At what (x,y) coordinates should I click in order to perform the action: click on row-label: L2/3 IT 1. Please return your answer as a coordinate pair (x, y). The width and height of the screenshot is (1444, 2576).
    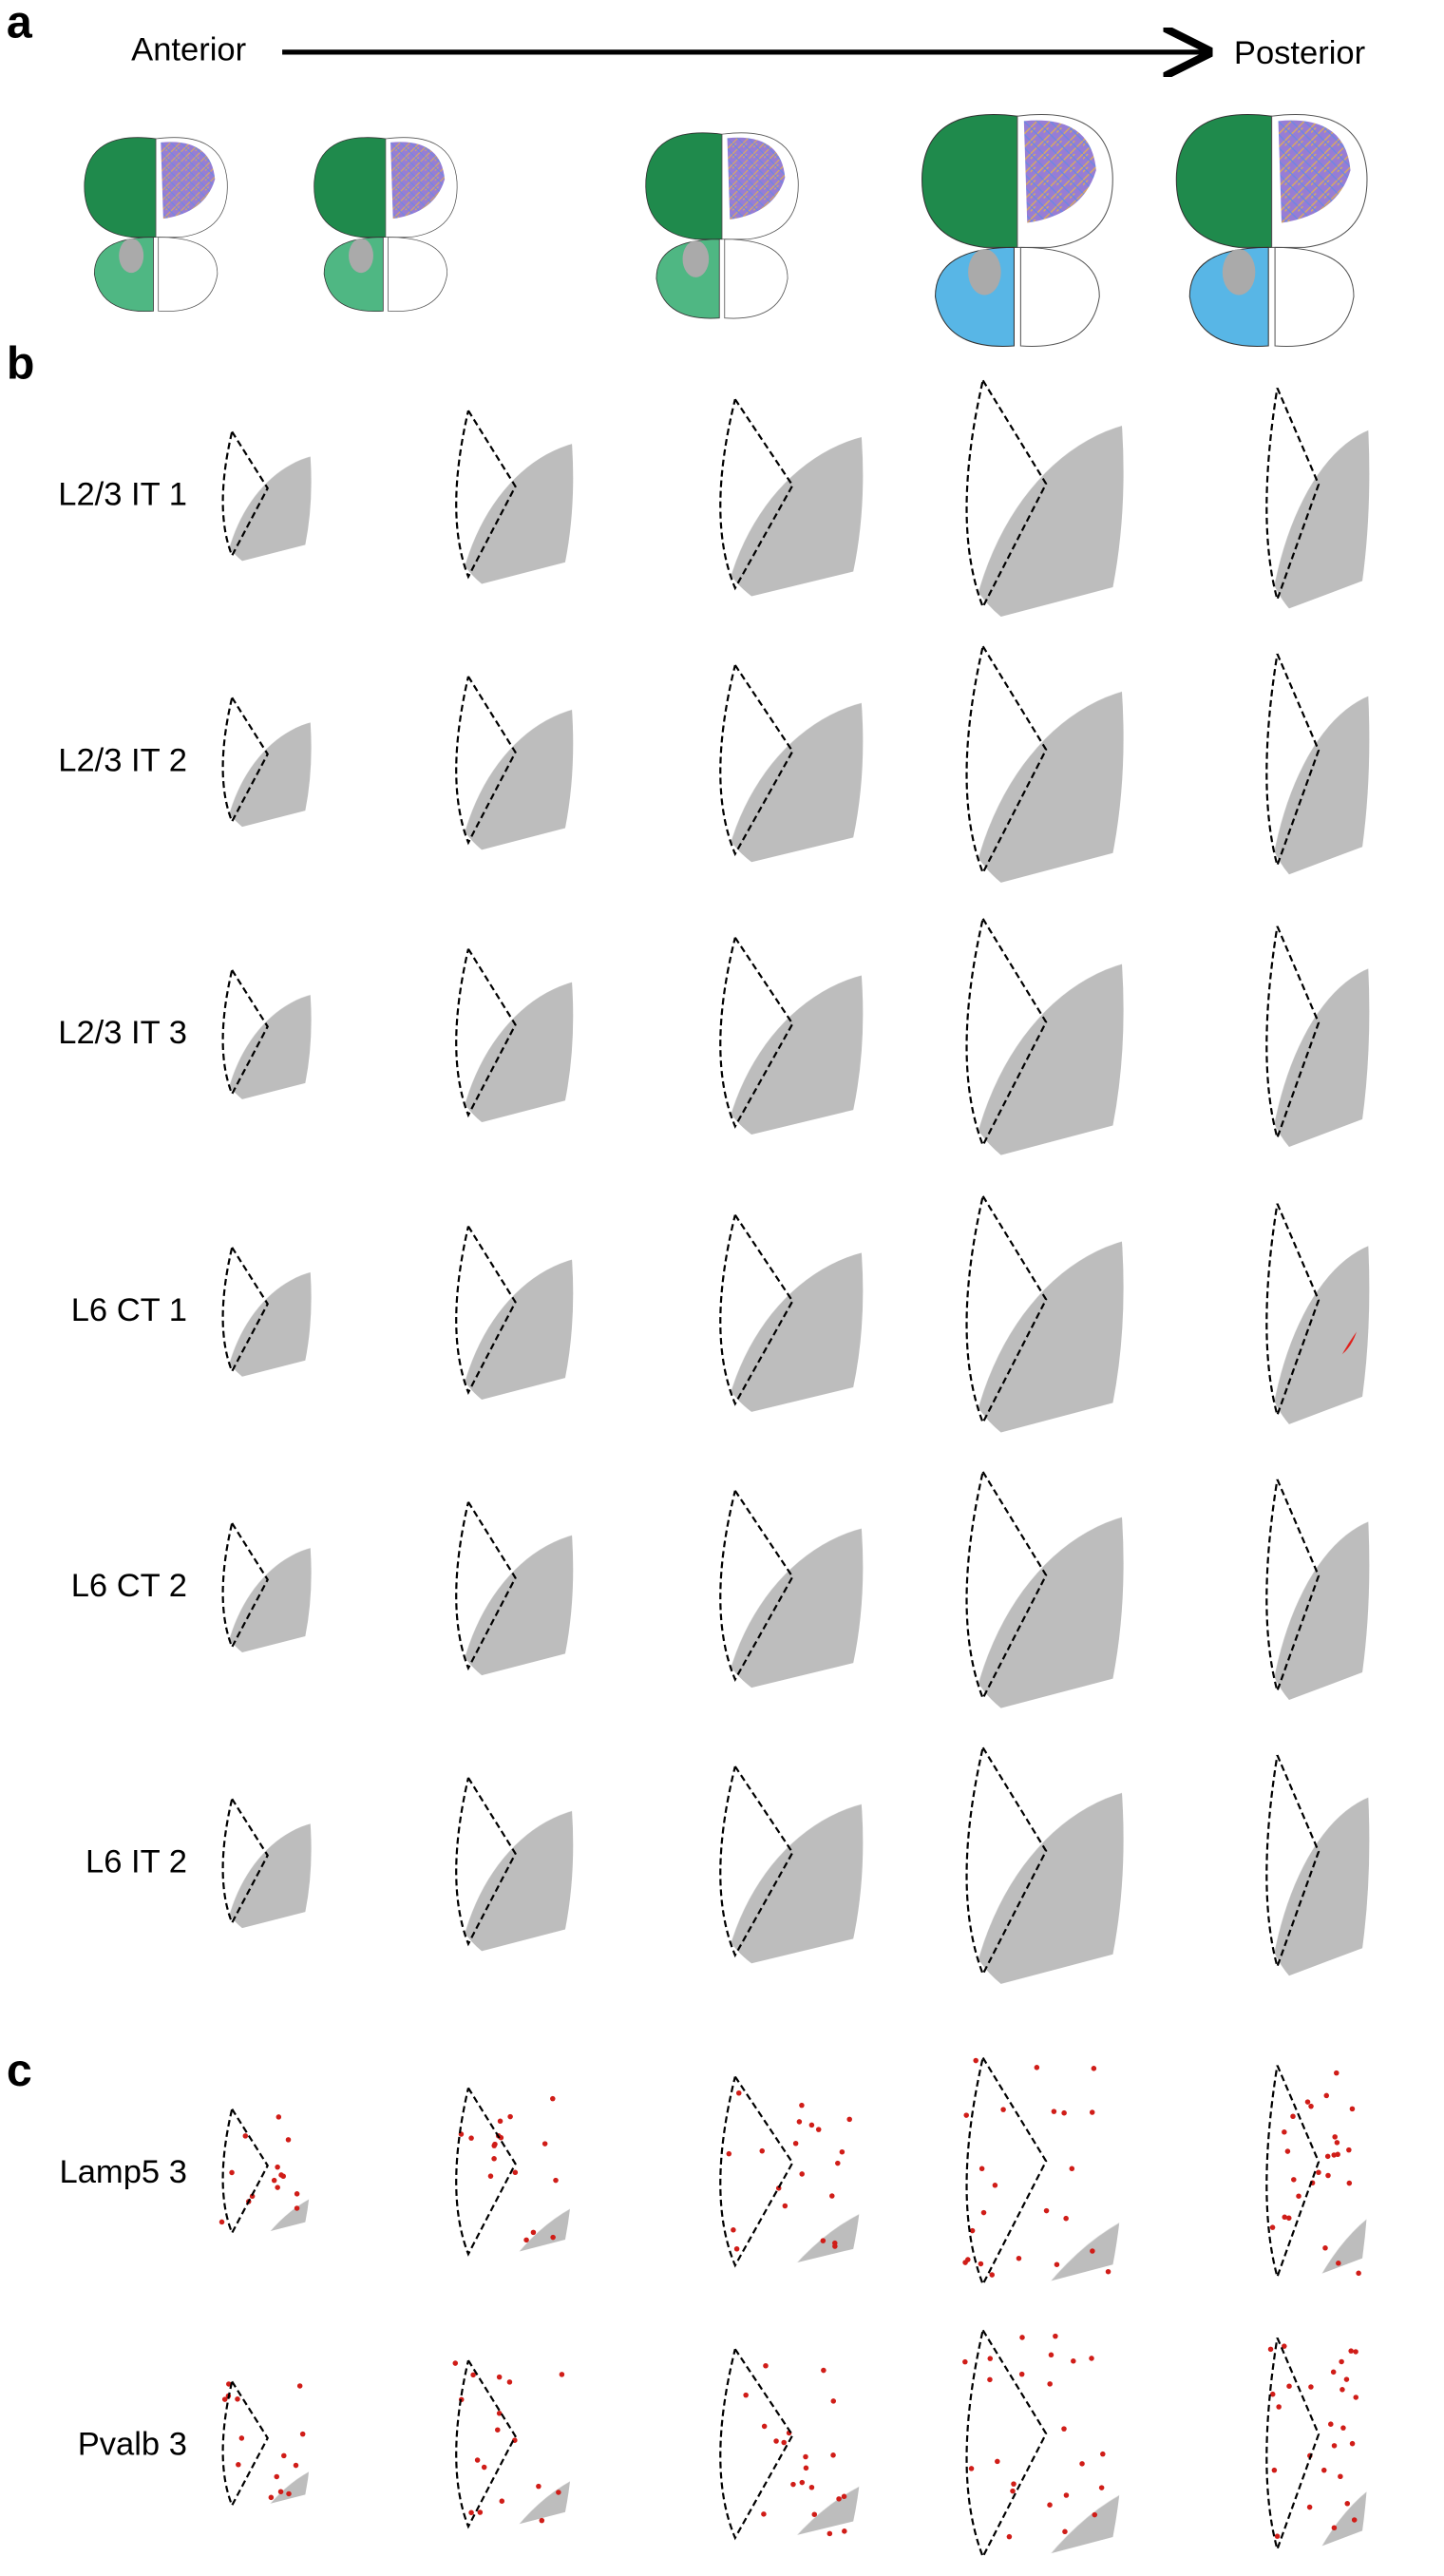
    Looking at the image, I should click on (122, 495).